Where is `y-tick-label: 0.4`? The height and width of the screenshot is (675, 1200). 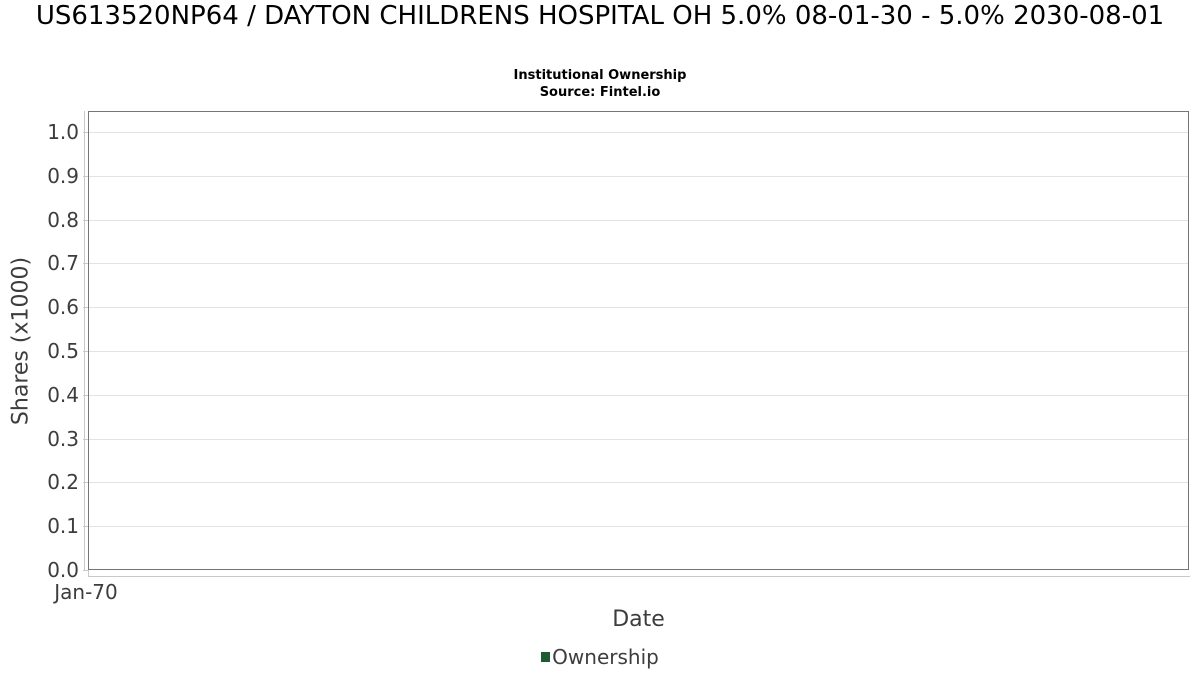 y-tick-label: 0.4 is located at coordinates (63, 395).